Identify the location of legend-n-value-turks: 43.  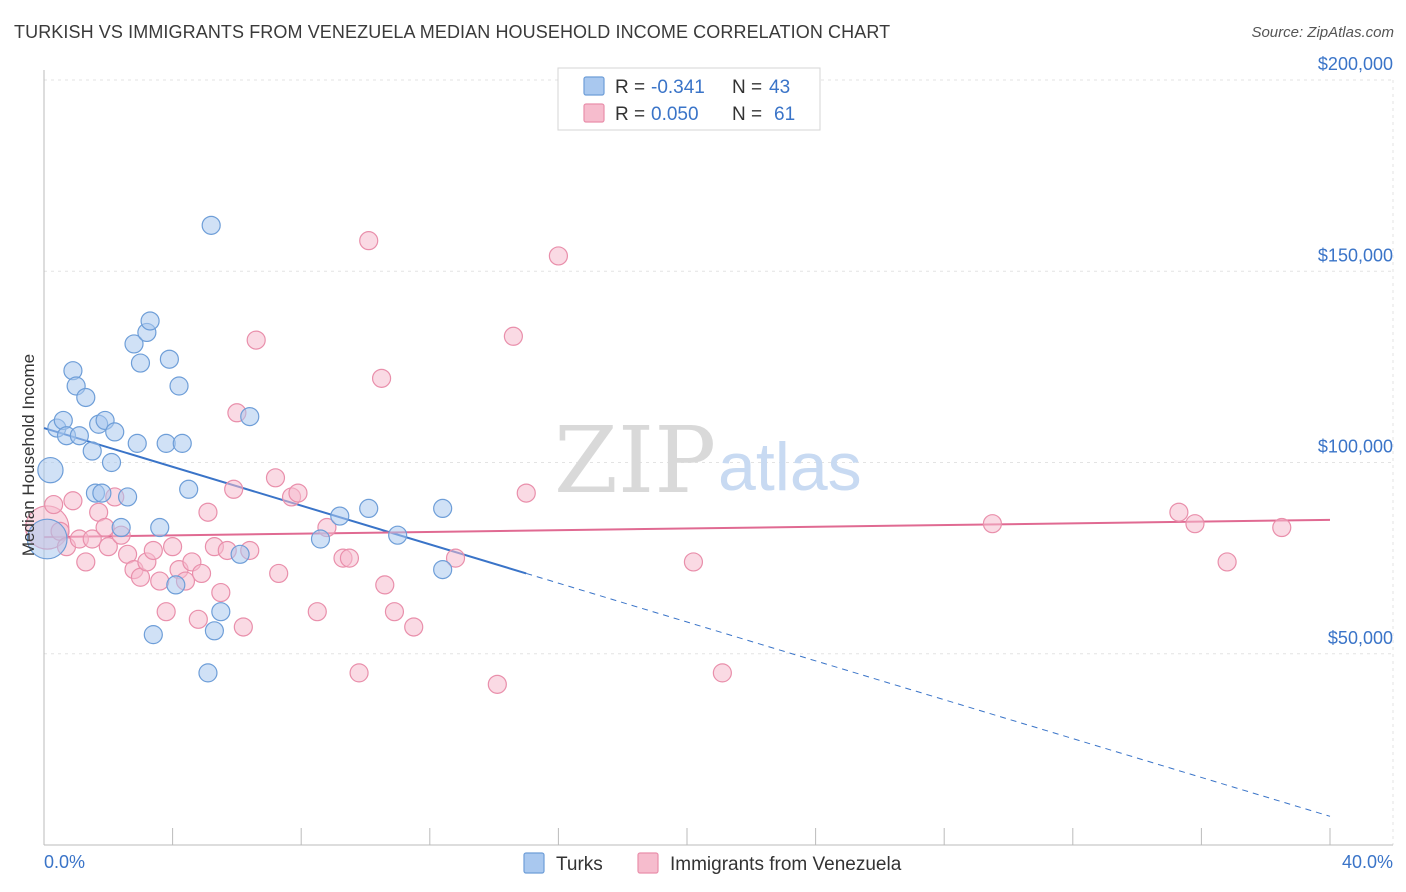
(779, 87).